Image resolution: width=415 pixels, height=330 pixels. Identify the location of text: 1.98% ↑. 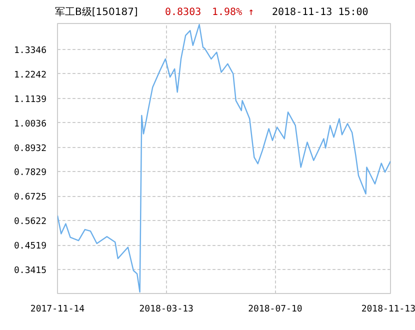
(233, 13).